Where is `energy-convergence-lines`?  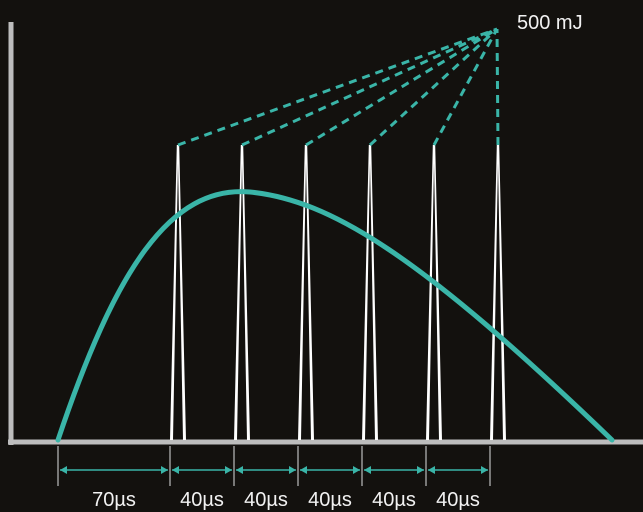 energy-convergence-lines is located at coordinates (338, 87).